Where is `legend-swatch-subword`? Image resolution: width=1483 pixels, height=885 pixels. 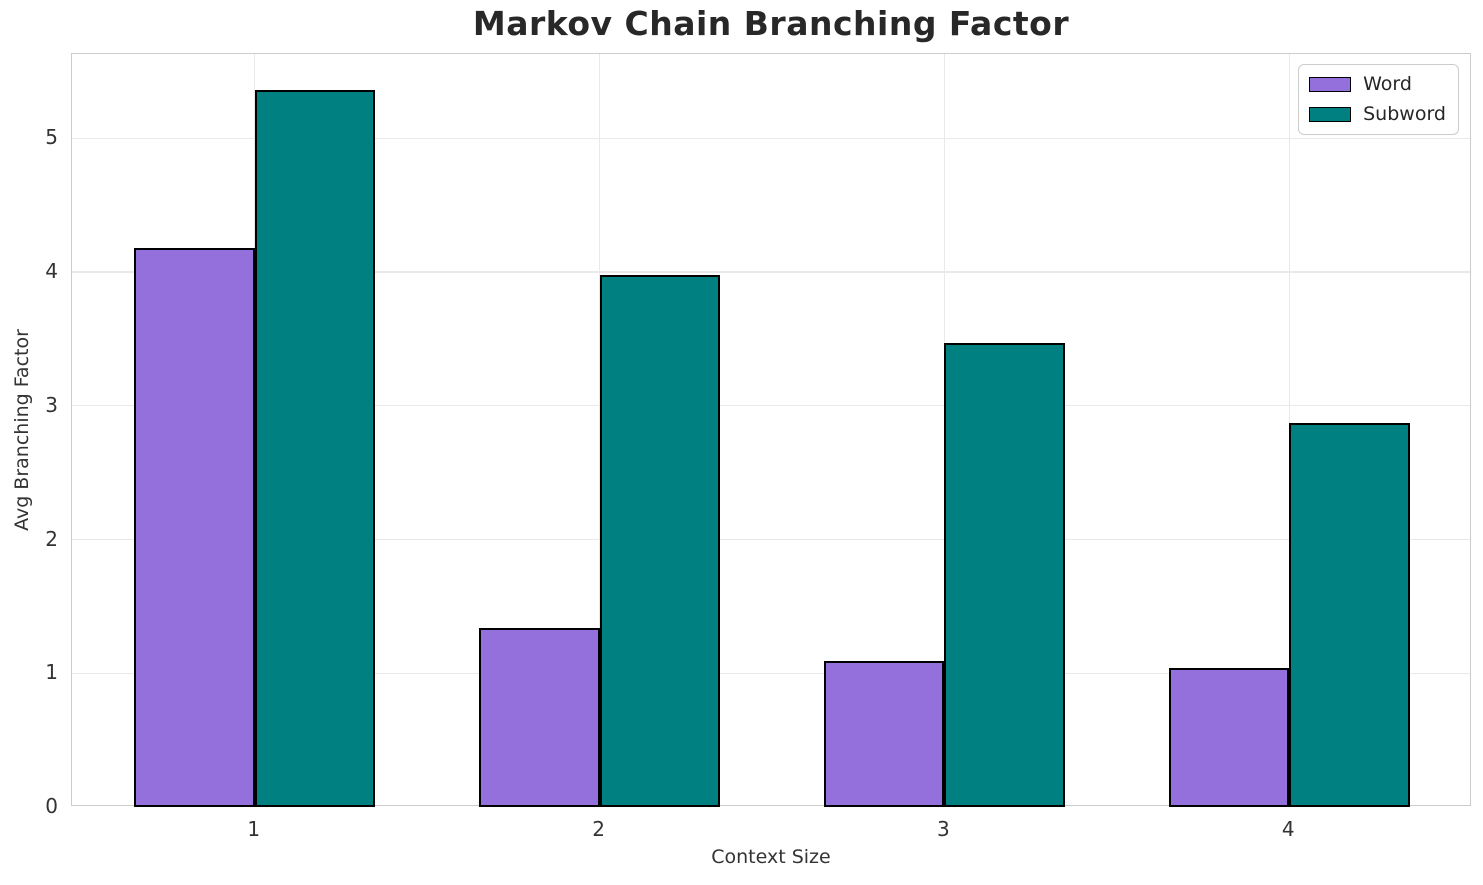 legend-swatch-subword is located at coordinates (1330, 114).